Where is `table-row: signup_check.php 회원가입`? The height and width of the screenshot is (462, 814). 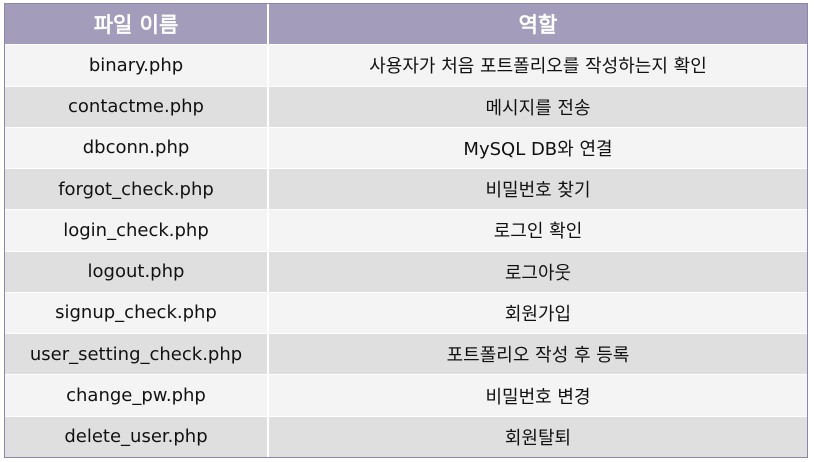 table-row: signup_check.php 회원가입 is located at coordinates (406, 312).